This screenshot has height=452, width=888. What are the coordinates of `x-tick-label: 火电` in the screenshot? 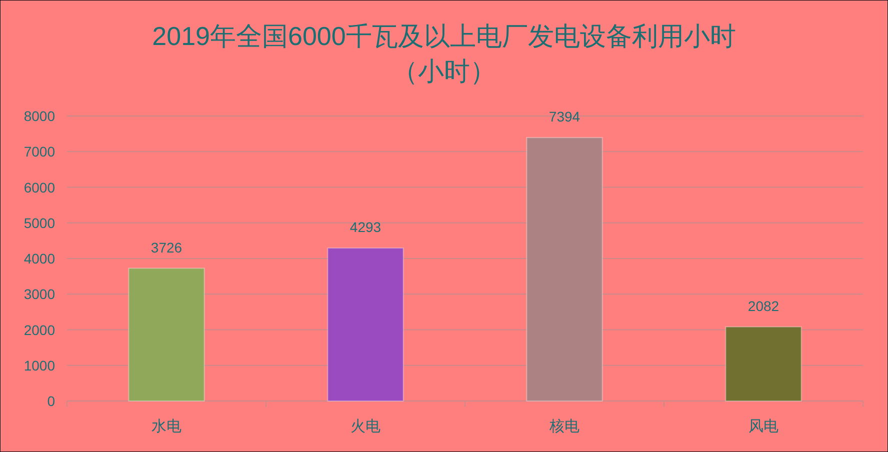 It's located at (365, 426).